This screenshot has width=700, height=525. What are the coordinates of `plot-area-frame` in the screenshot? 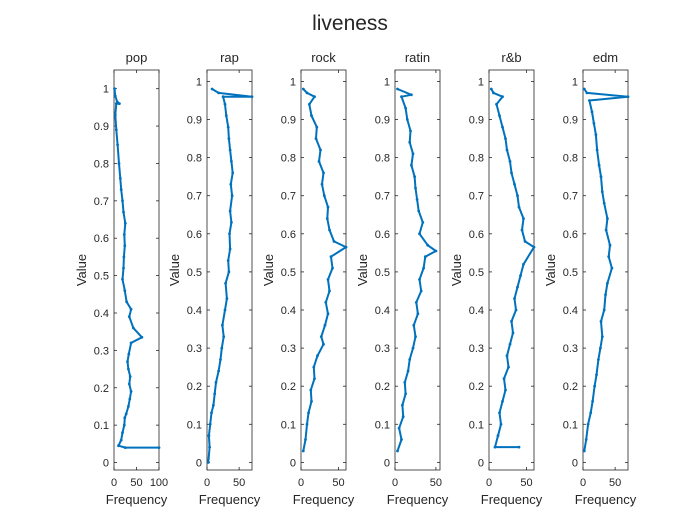 It's located at (511, 270).